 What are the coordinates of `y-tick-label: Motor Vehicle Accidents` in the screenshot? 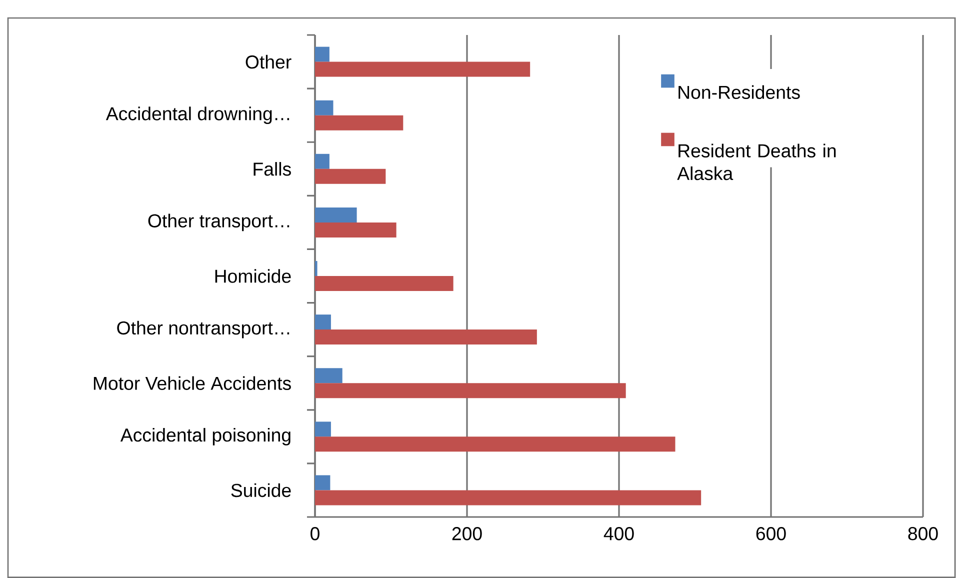 It's located at (192, 383).